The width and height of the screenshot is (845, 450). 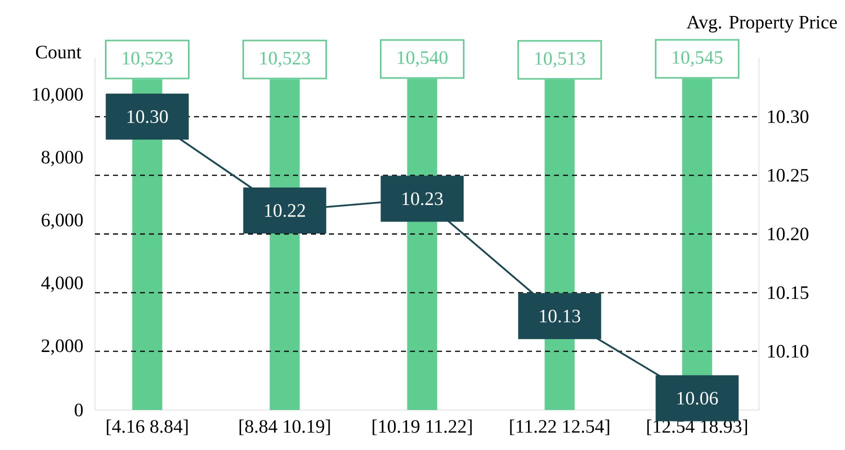 I want to click on data-label: 10,540, so click(x=423, y=59).